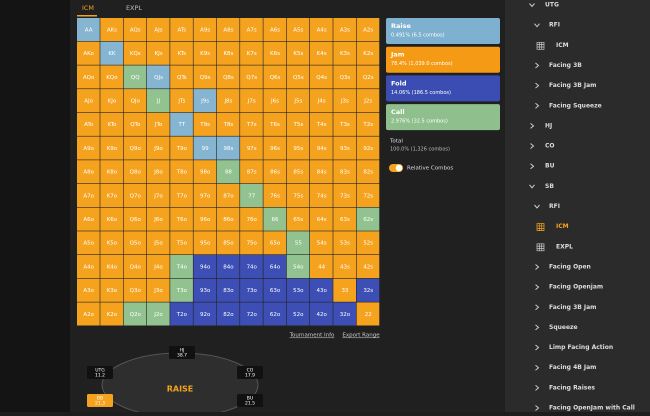 The width and height of the screenshot is (650, 416). Describe the element at coordinates (572, 367) in the screenshot. I see `tree-item: Facing 4B Jam` at that location.